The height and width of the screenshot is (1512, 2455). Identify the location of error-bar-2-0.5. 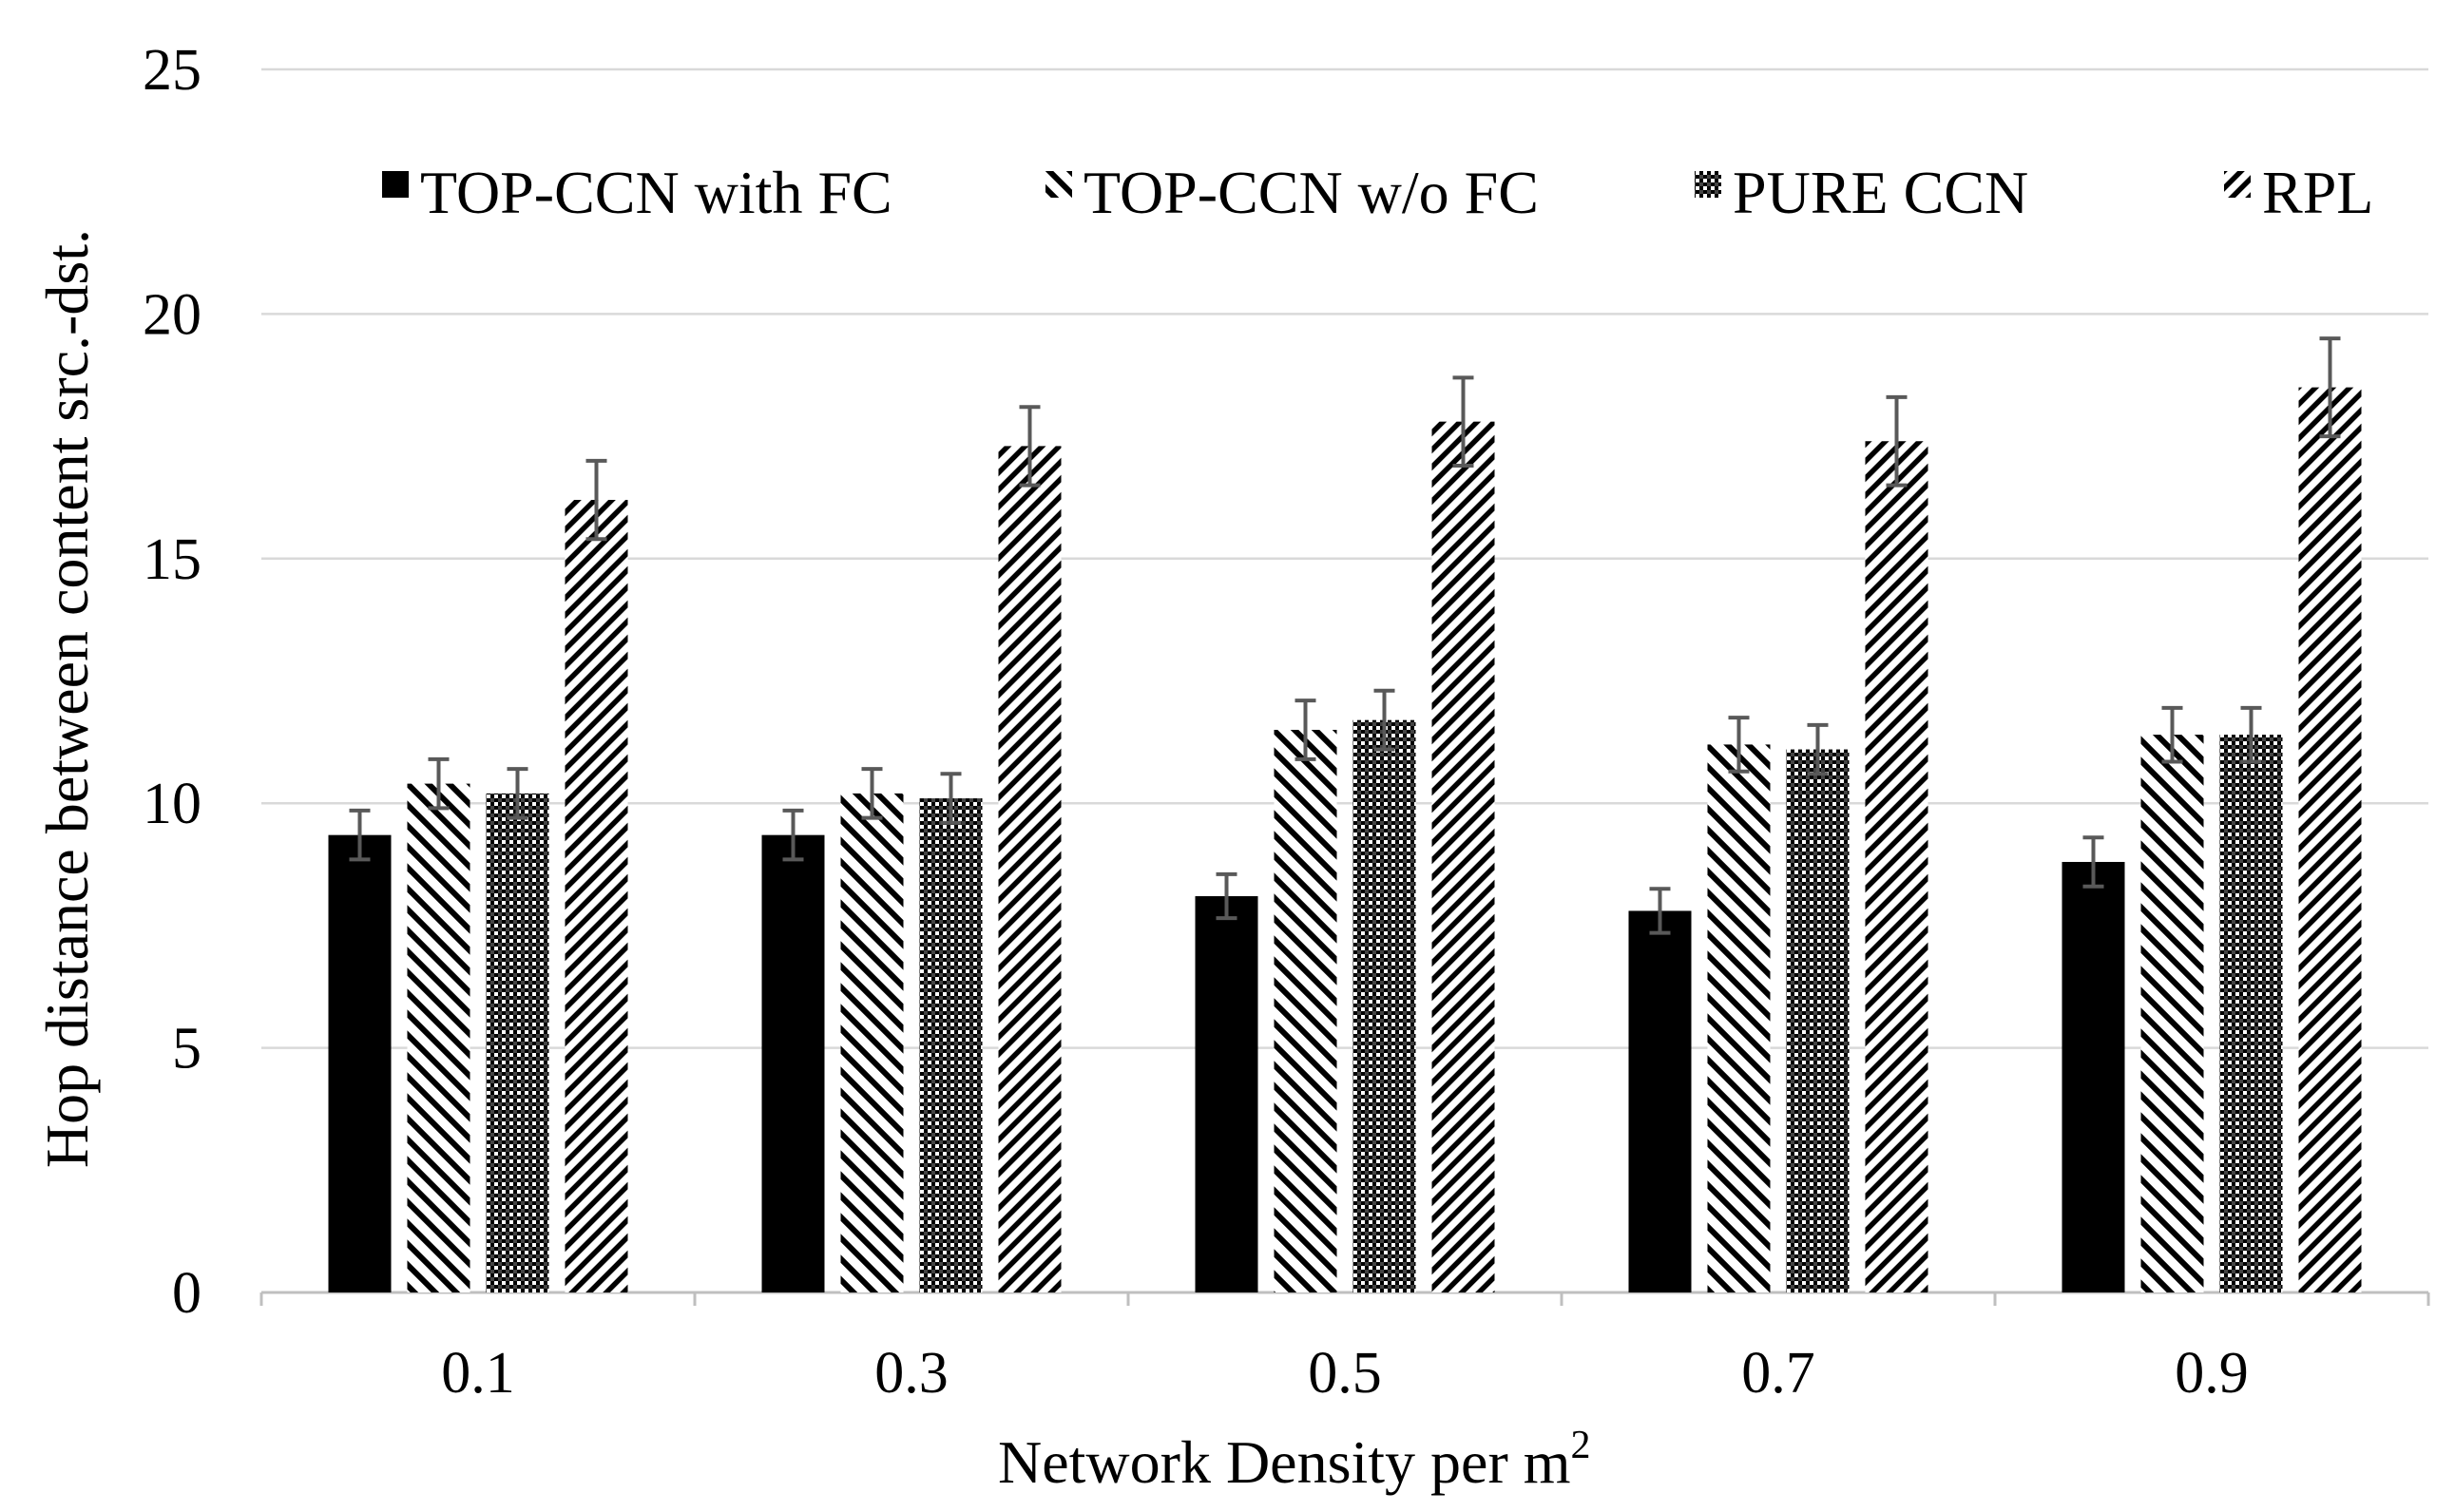
(1305, 730).